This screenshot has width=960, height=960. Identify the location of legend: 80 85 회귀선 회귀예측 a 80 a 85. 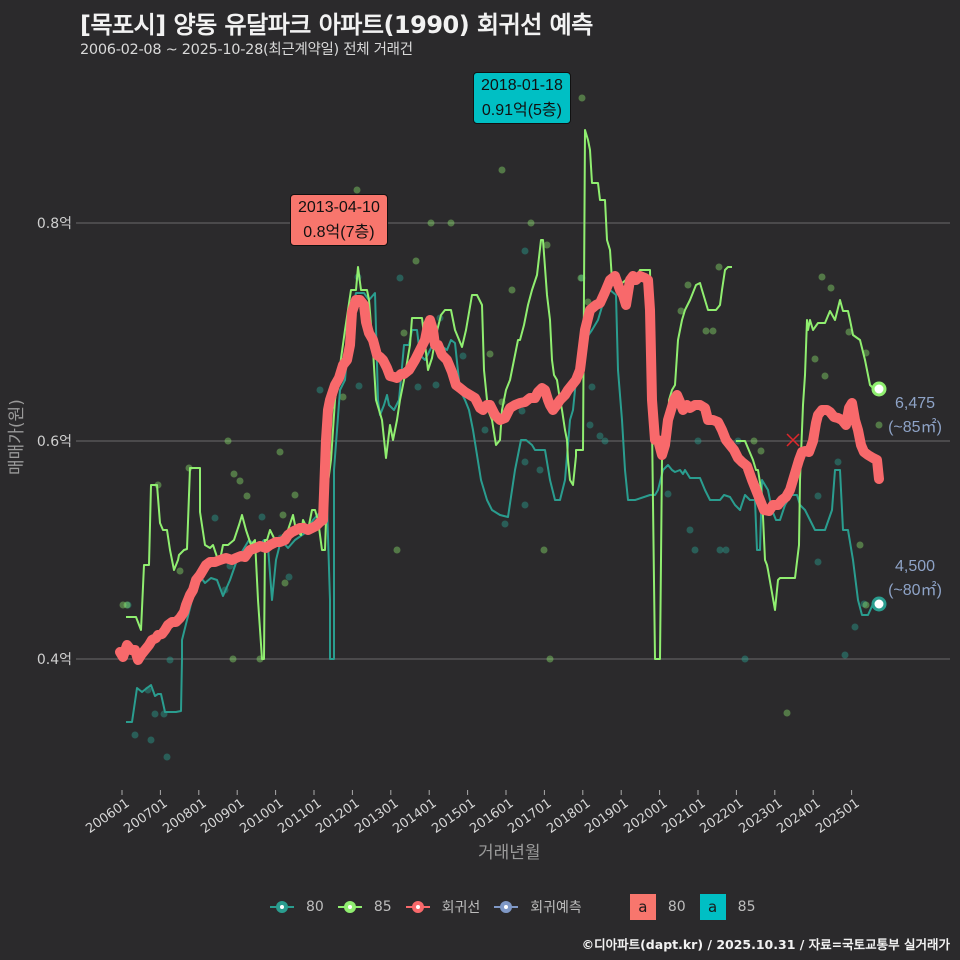
(519, 907).